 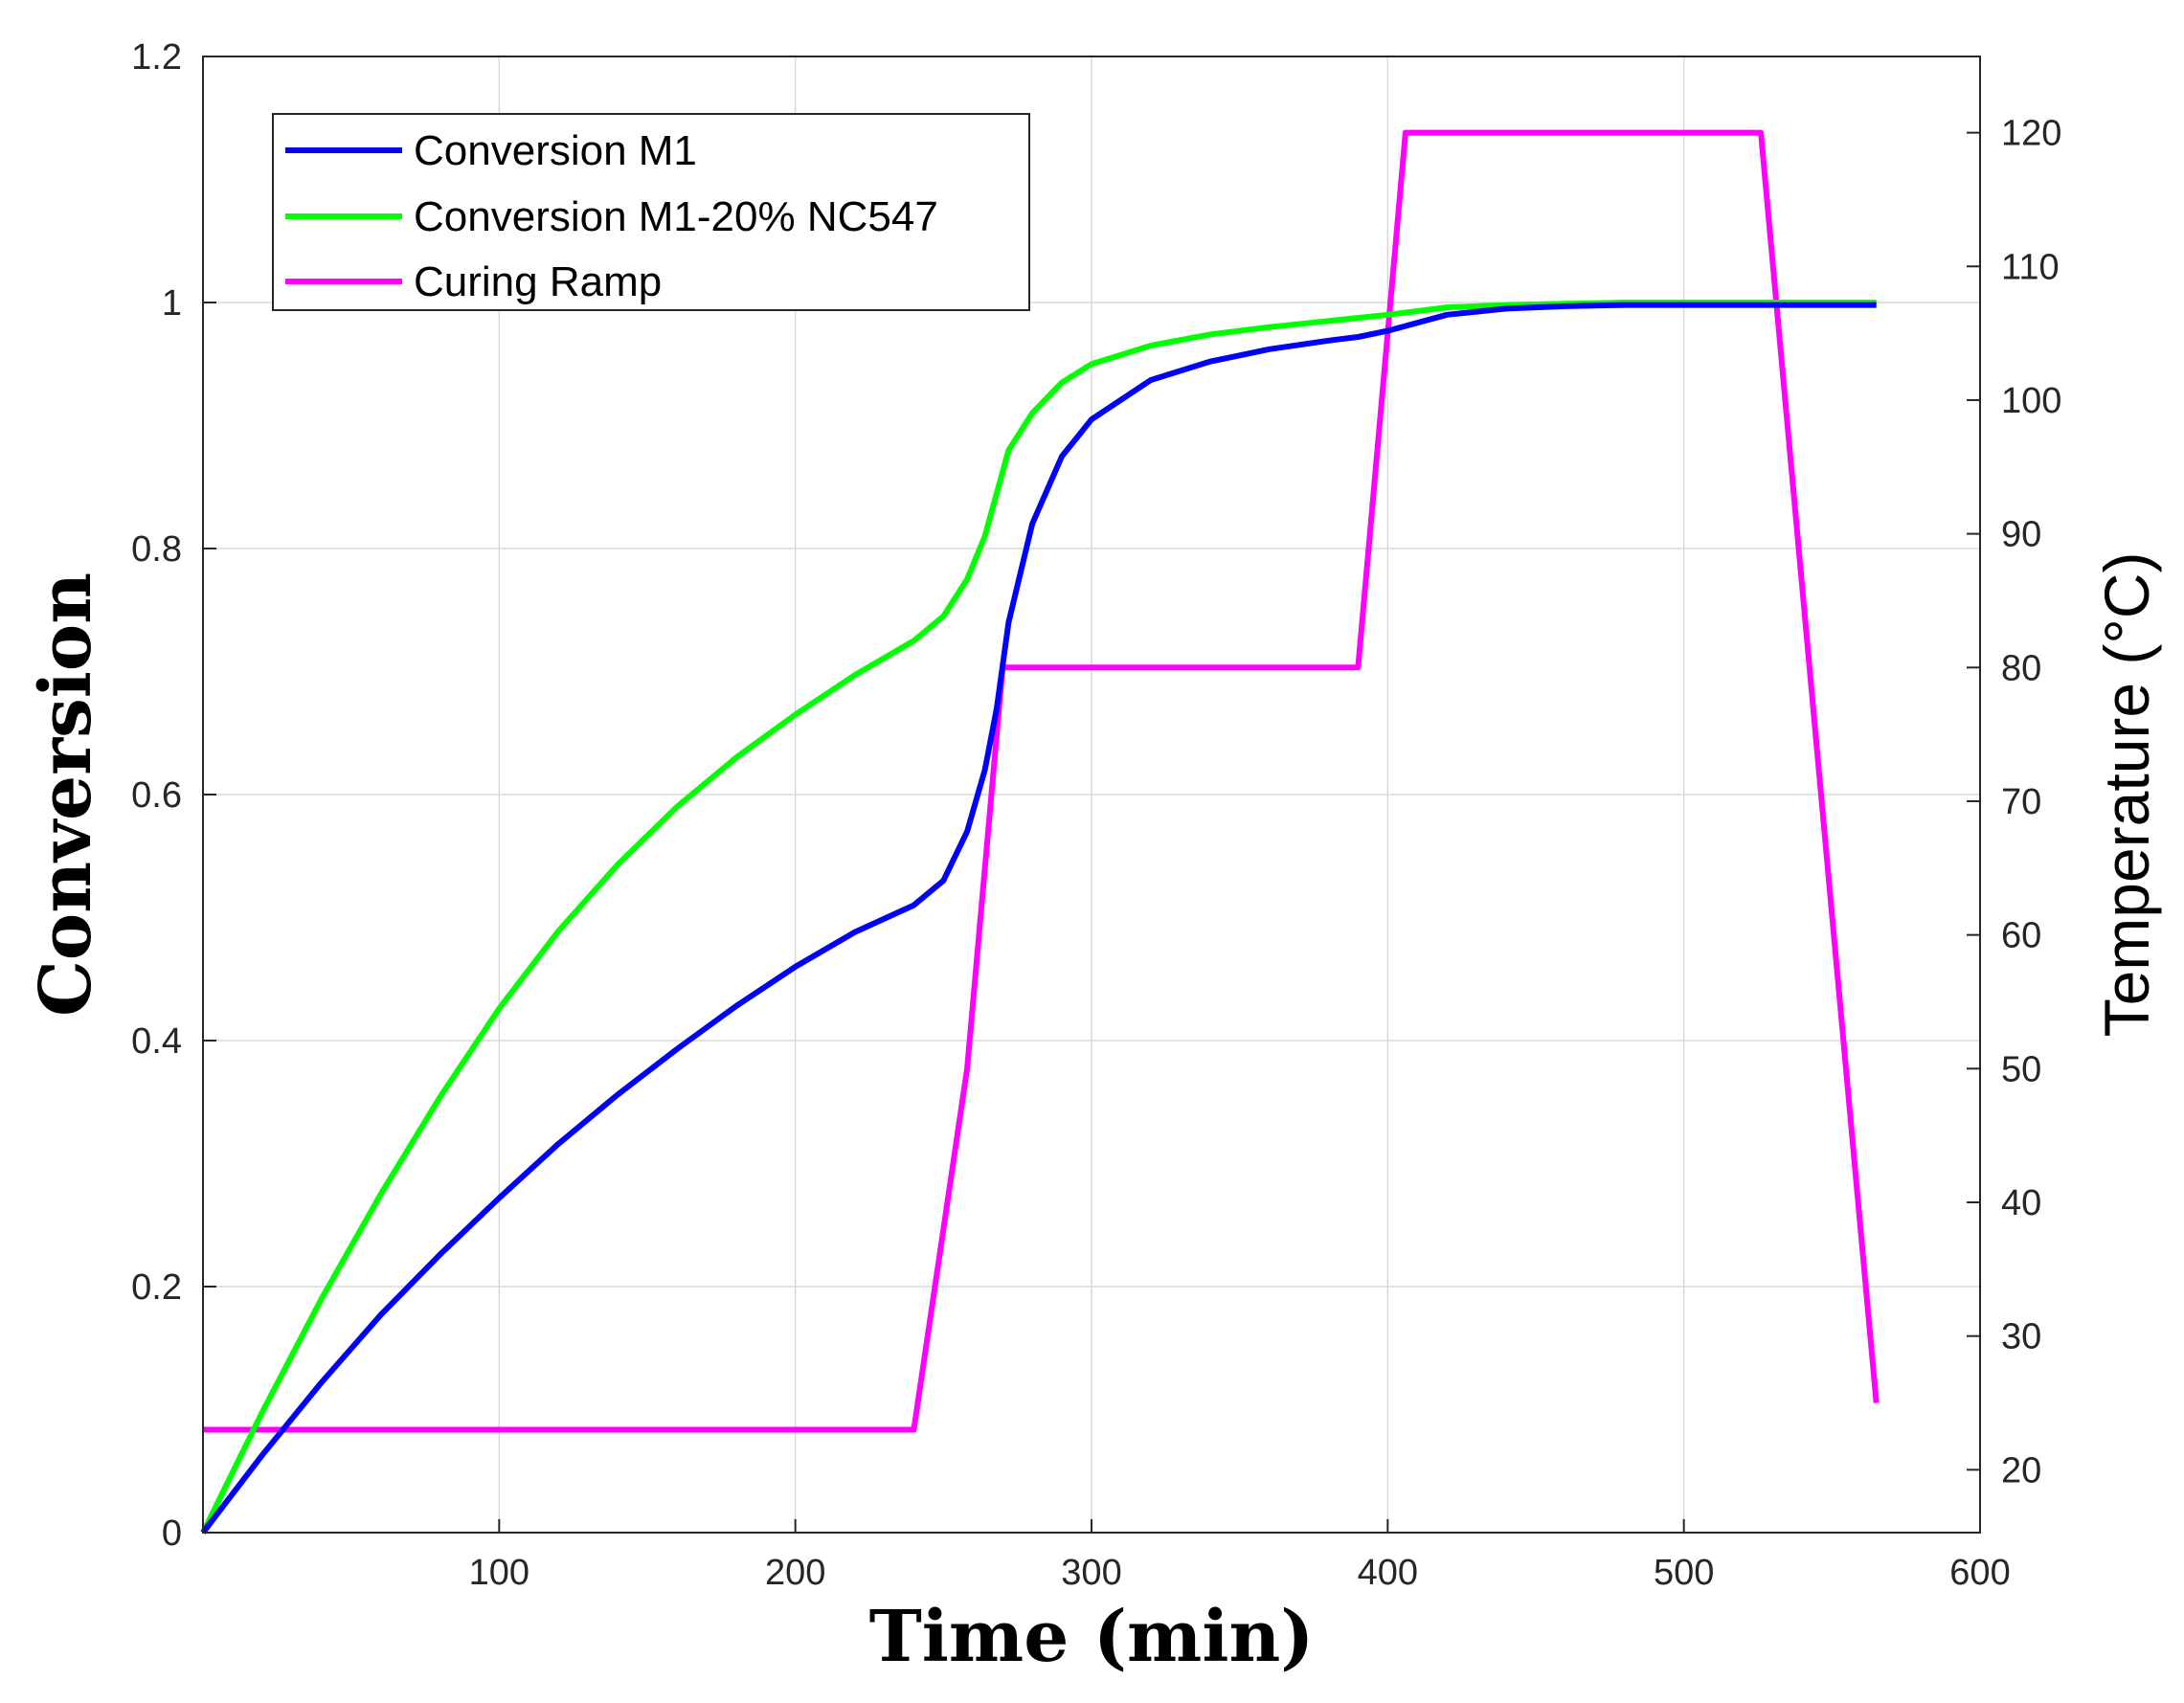 I want to click on y2-tick-label: 30, so click(x=2021, y=1337).